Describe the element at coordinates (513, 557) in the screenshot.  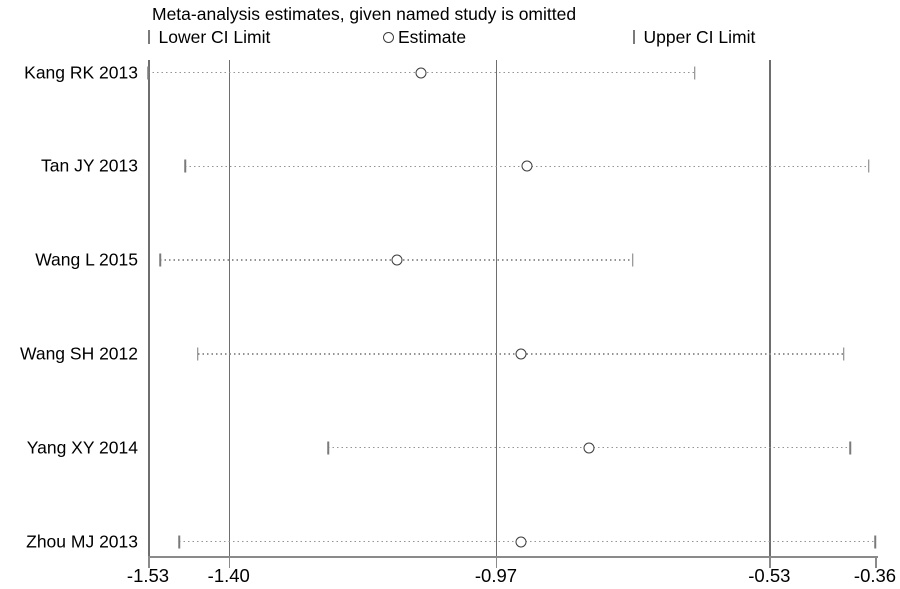
I see `x-axis-line` at that location.